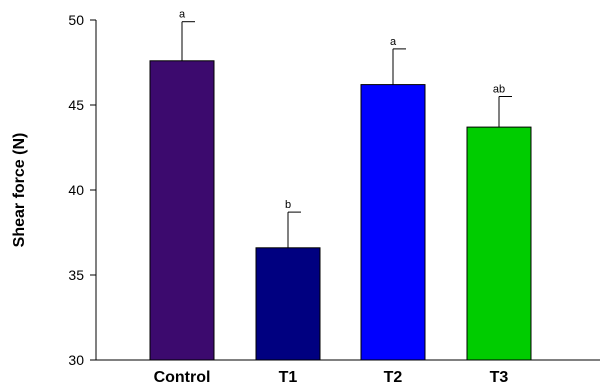 Image resolution: width=602 pixels, height=383 pixels. I want to click on x-tick-label: Control, so click(182, 376).